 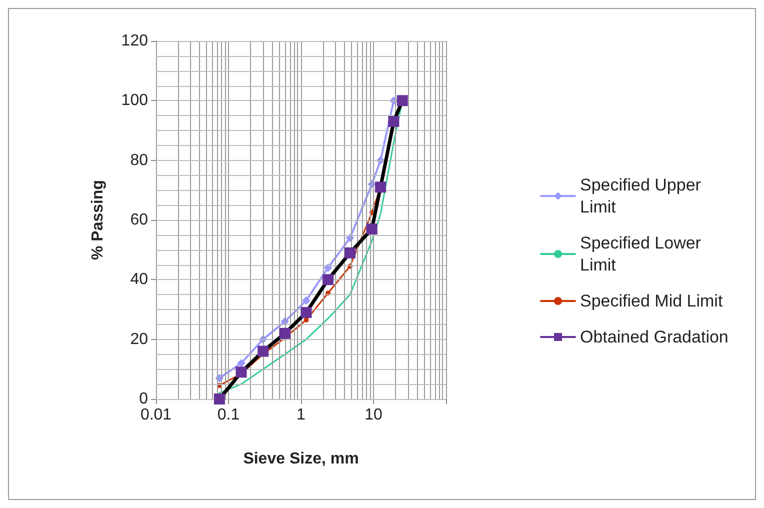 I want to click on y-tick-label: 40, so click(x=139, y=279).